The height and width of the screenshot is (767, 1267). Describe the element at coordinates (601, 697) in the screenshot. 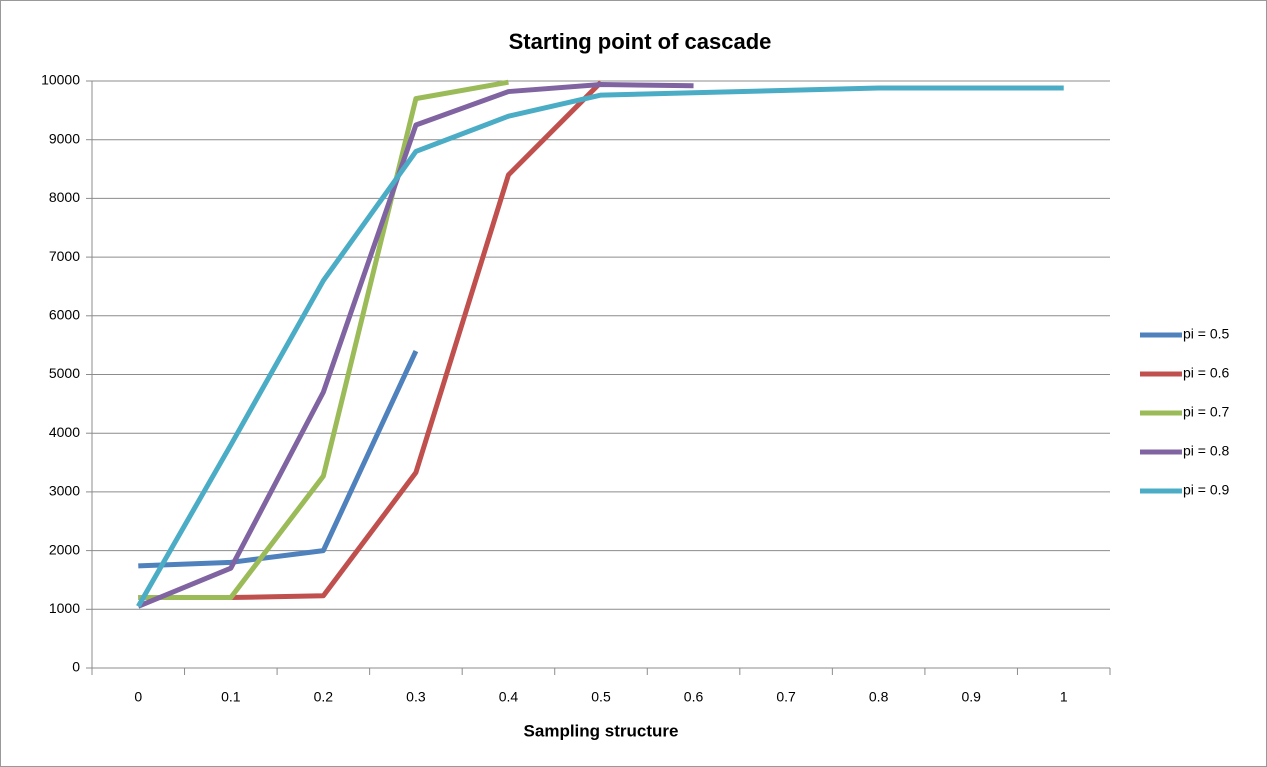

I see `x-tick-label: 0.5` at that location.